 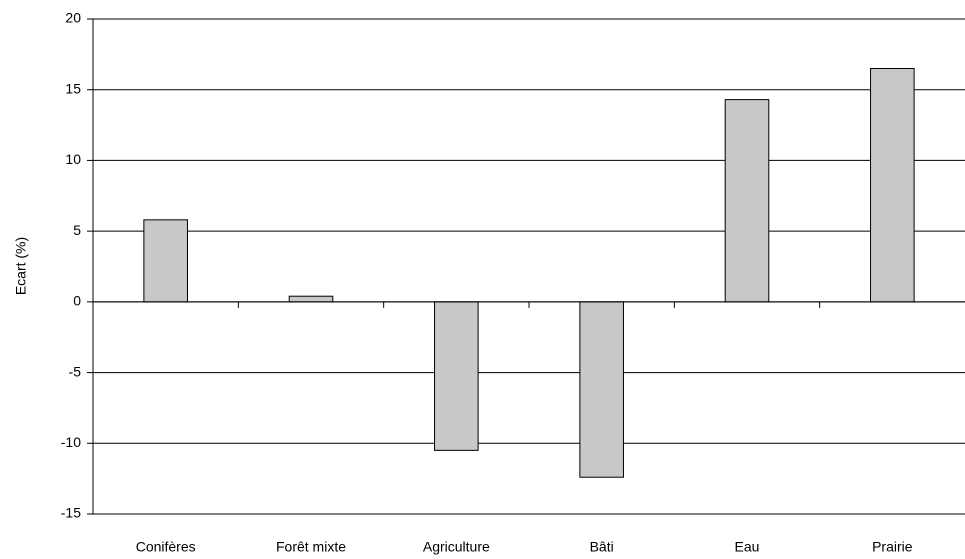 What do you see at coordinates (311, 547) in the screenshot?
I see `x-tick-label: Forêt mixte` at bounding box center [311, 547].